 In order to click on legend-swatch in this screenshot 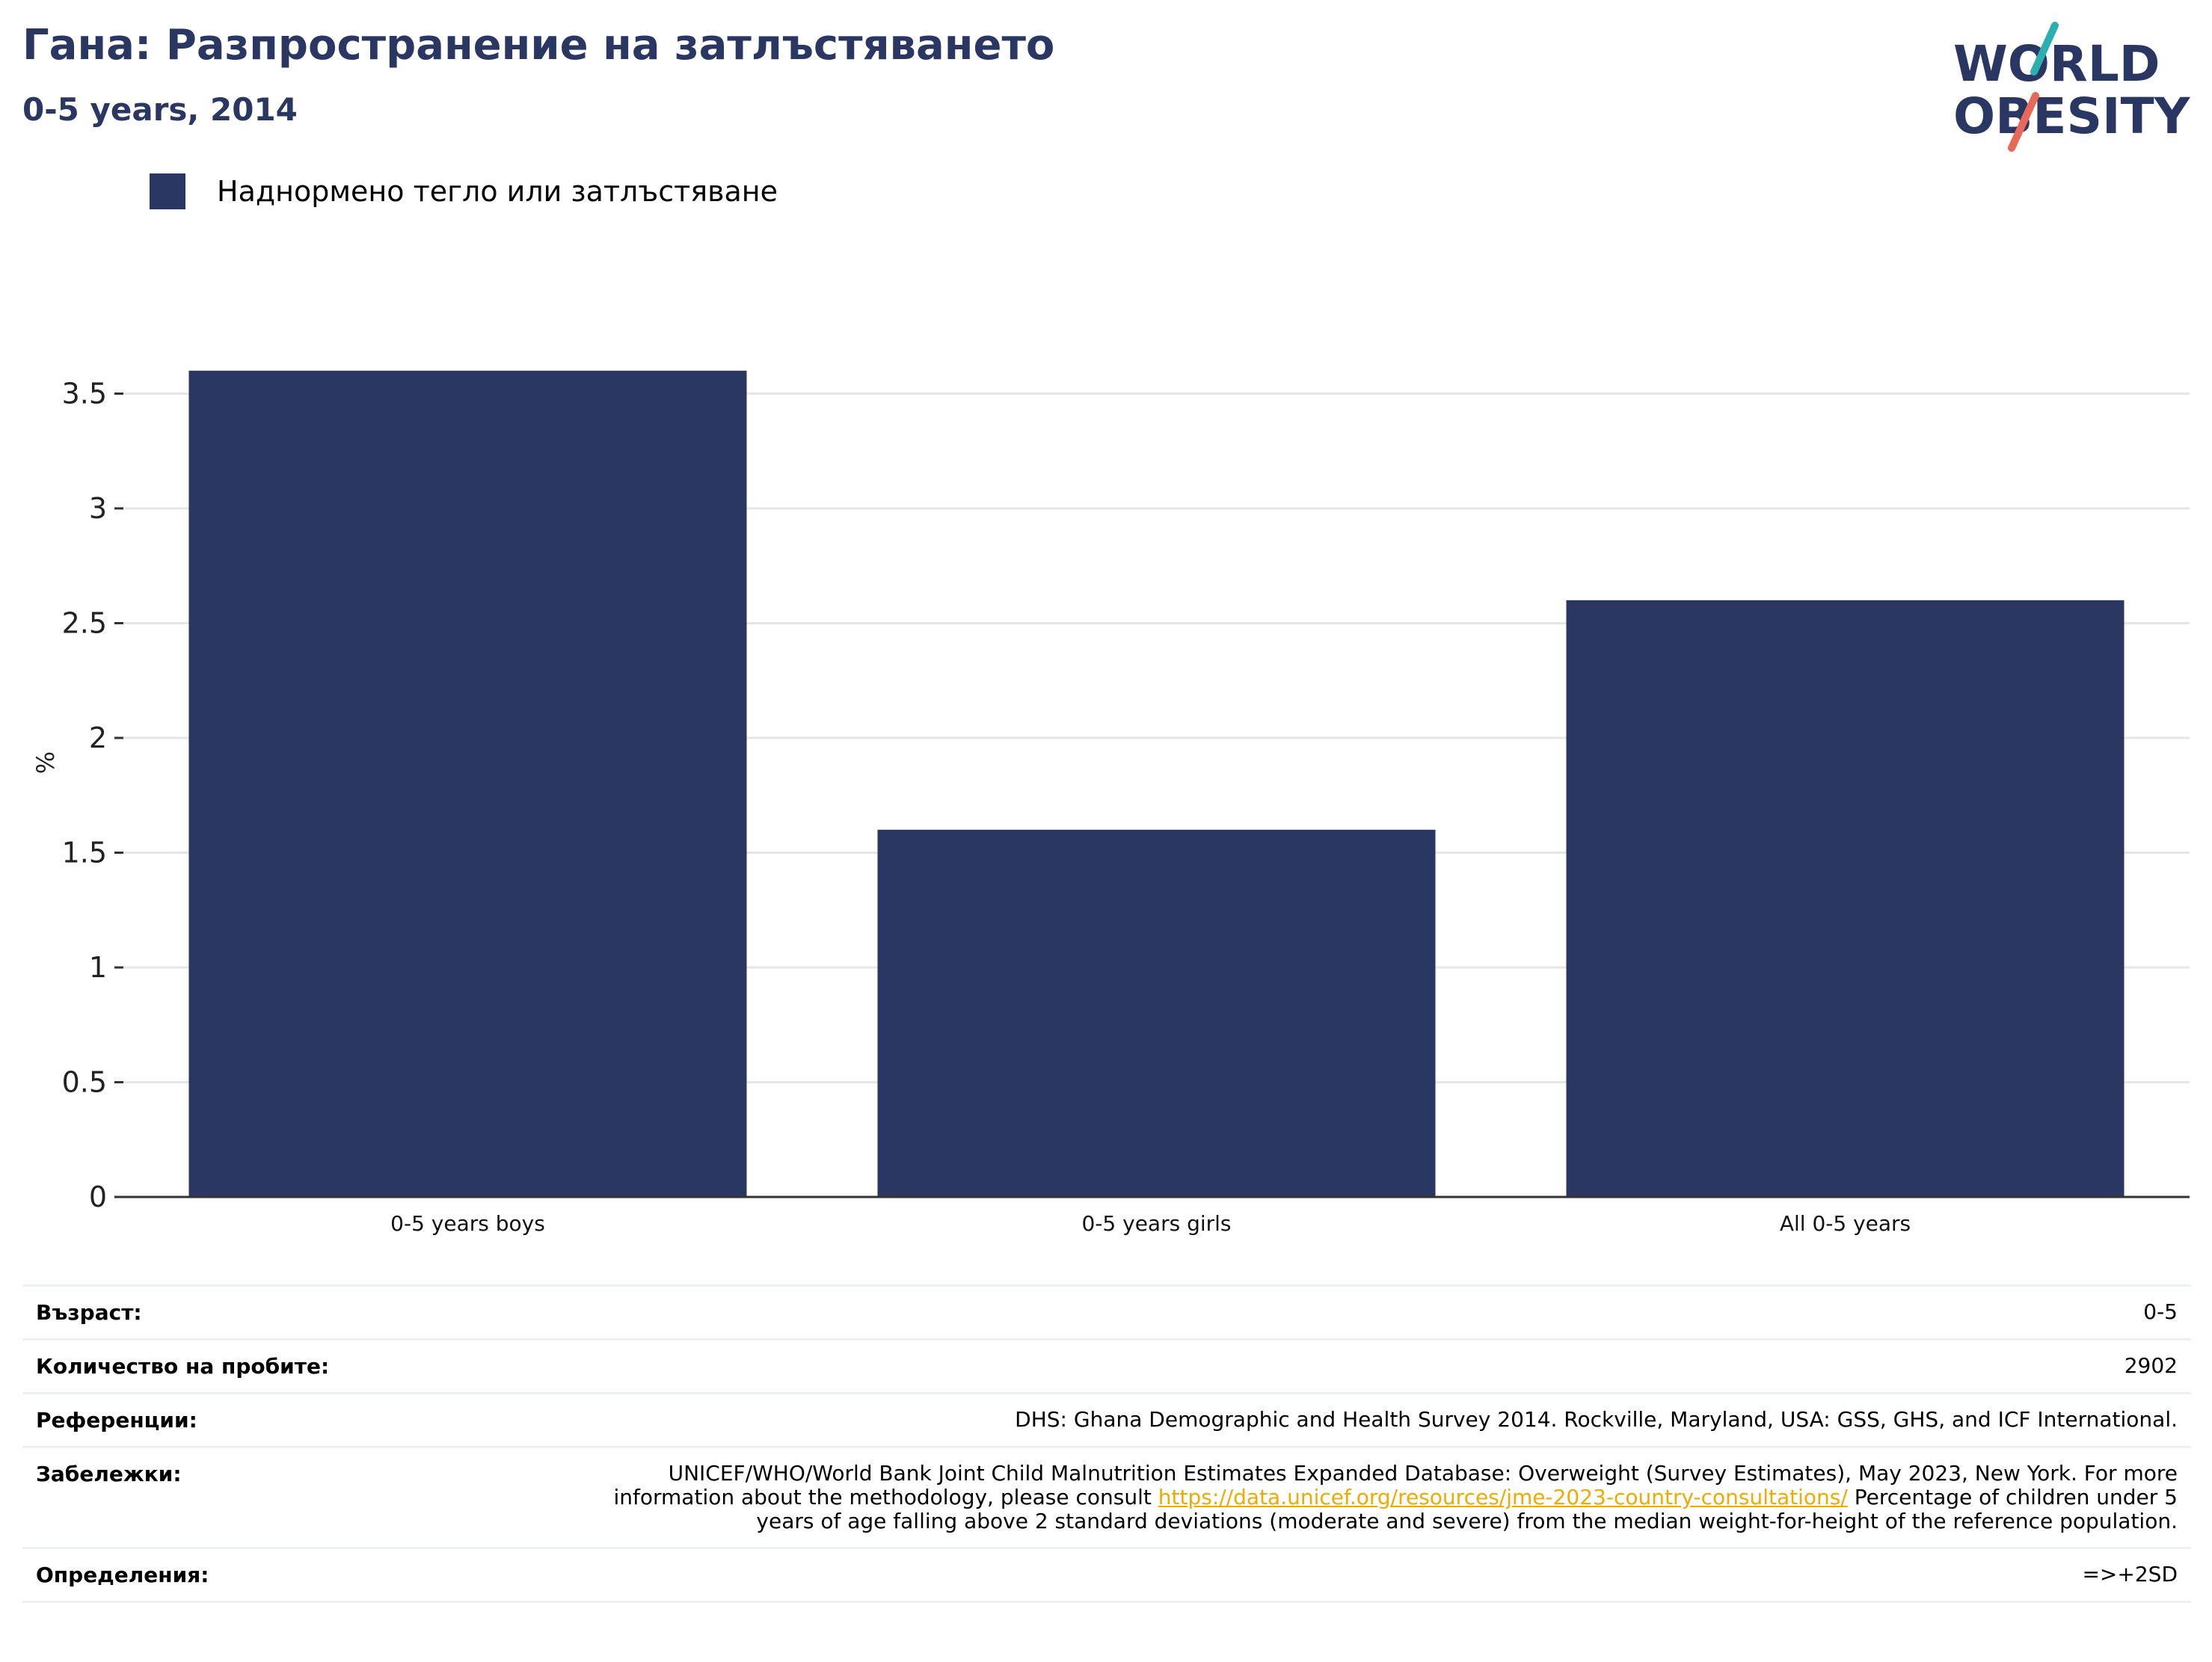, I will do `click(167, 191)`.